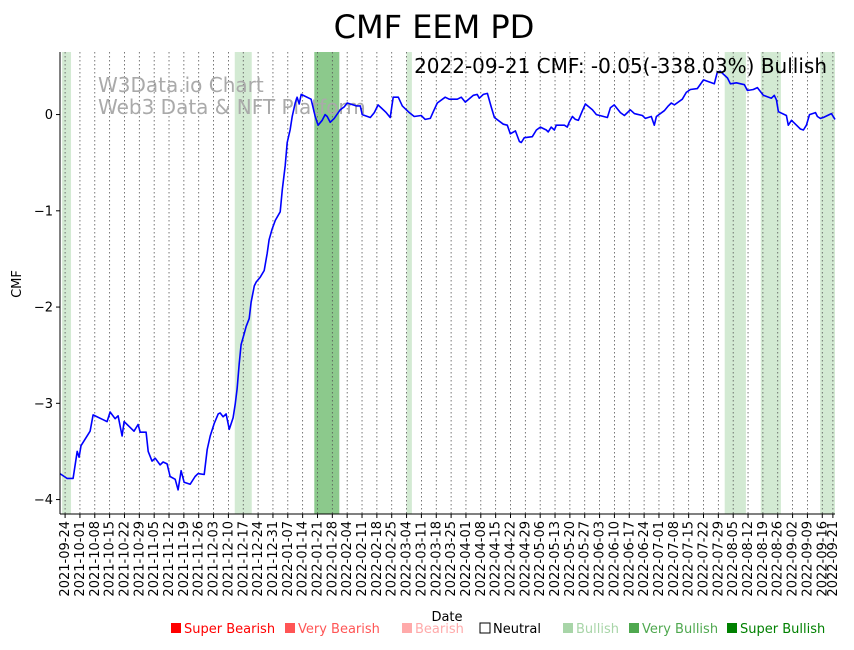 This screenshot has height=650, width=854. What do you see at coordinates (763, 559) in the screenshot?
I see `x-tick-label: 2022-08-19` at bounding box center [763, 559].